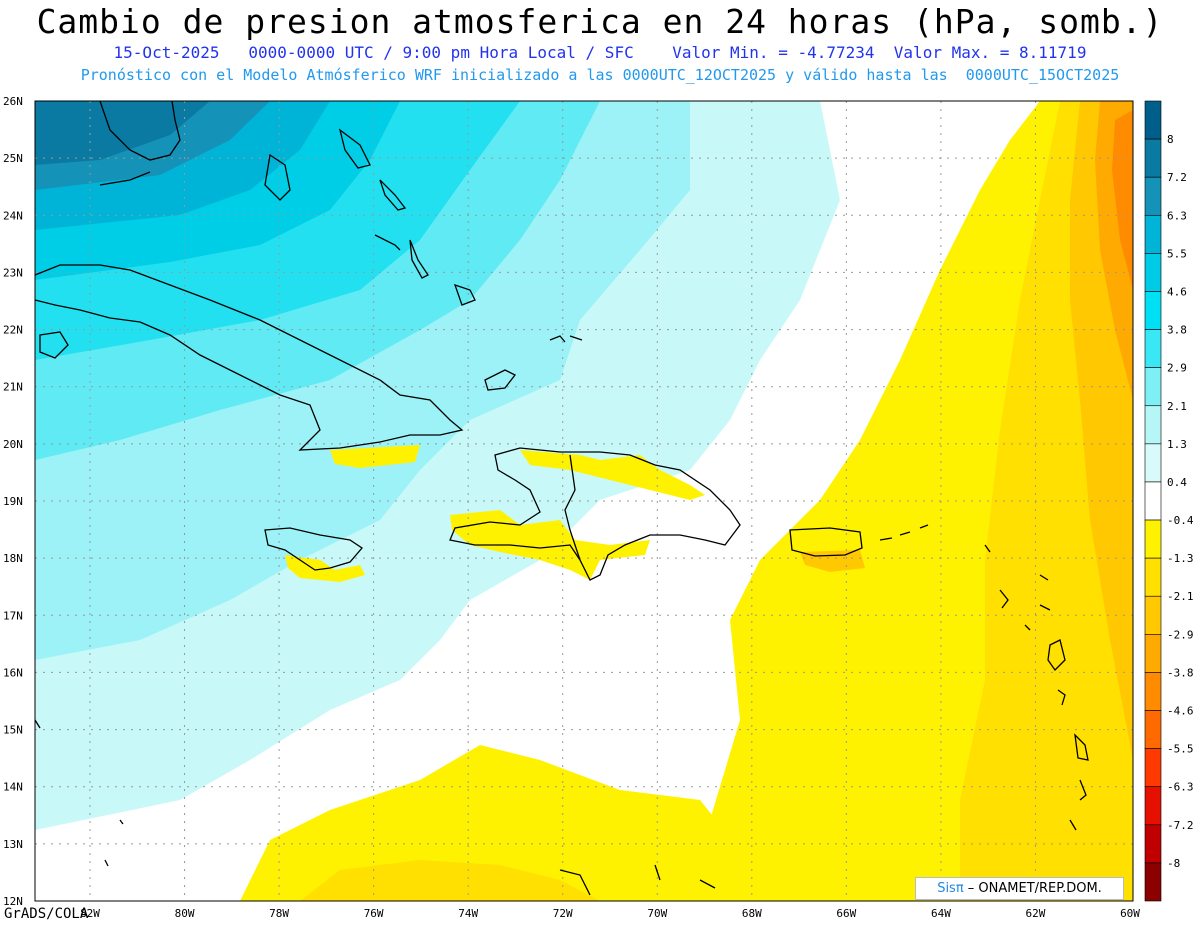  I want to click on lat-tick-label: 13N, so click(13, 844).